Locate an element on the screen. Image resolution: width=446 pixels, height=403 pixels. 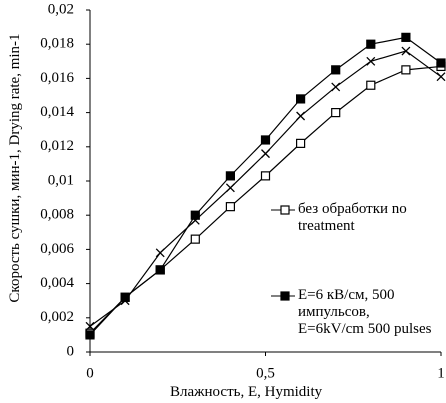
y-tick-label: 0,012 is located at coordinates (57, 146).